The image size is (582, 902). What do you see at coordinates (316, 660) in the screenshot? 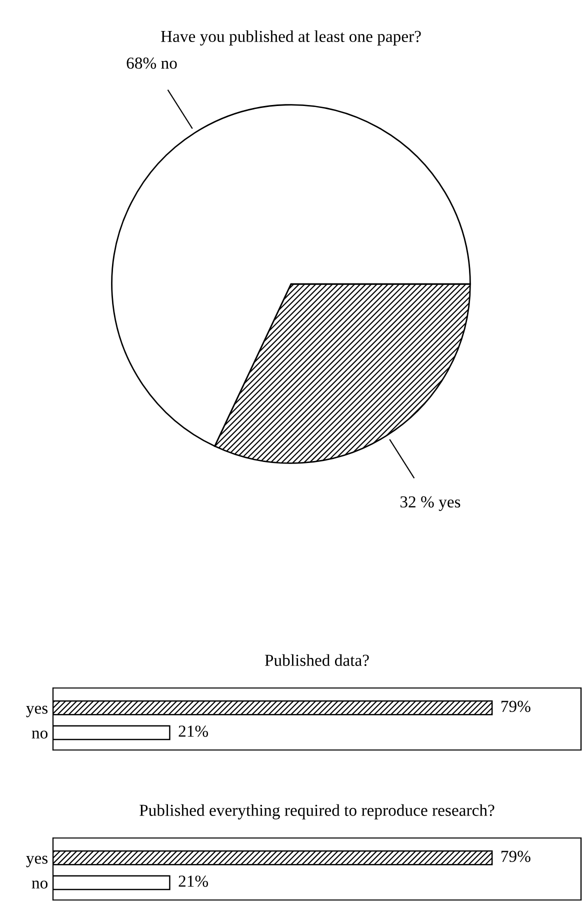
I see `chart-title: Published data?` at bounding box center [316, 660].